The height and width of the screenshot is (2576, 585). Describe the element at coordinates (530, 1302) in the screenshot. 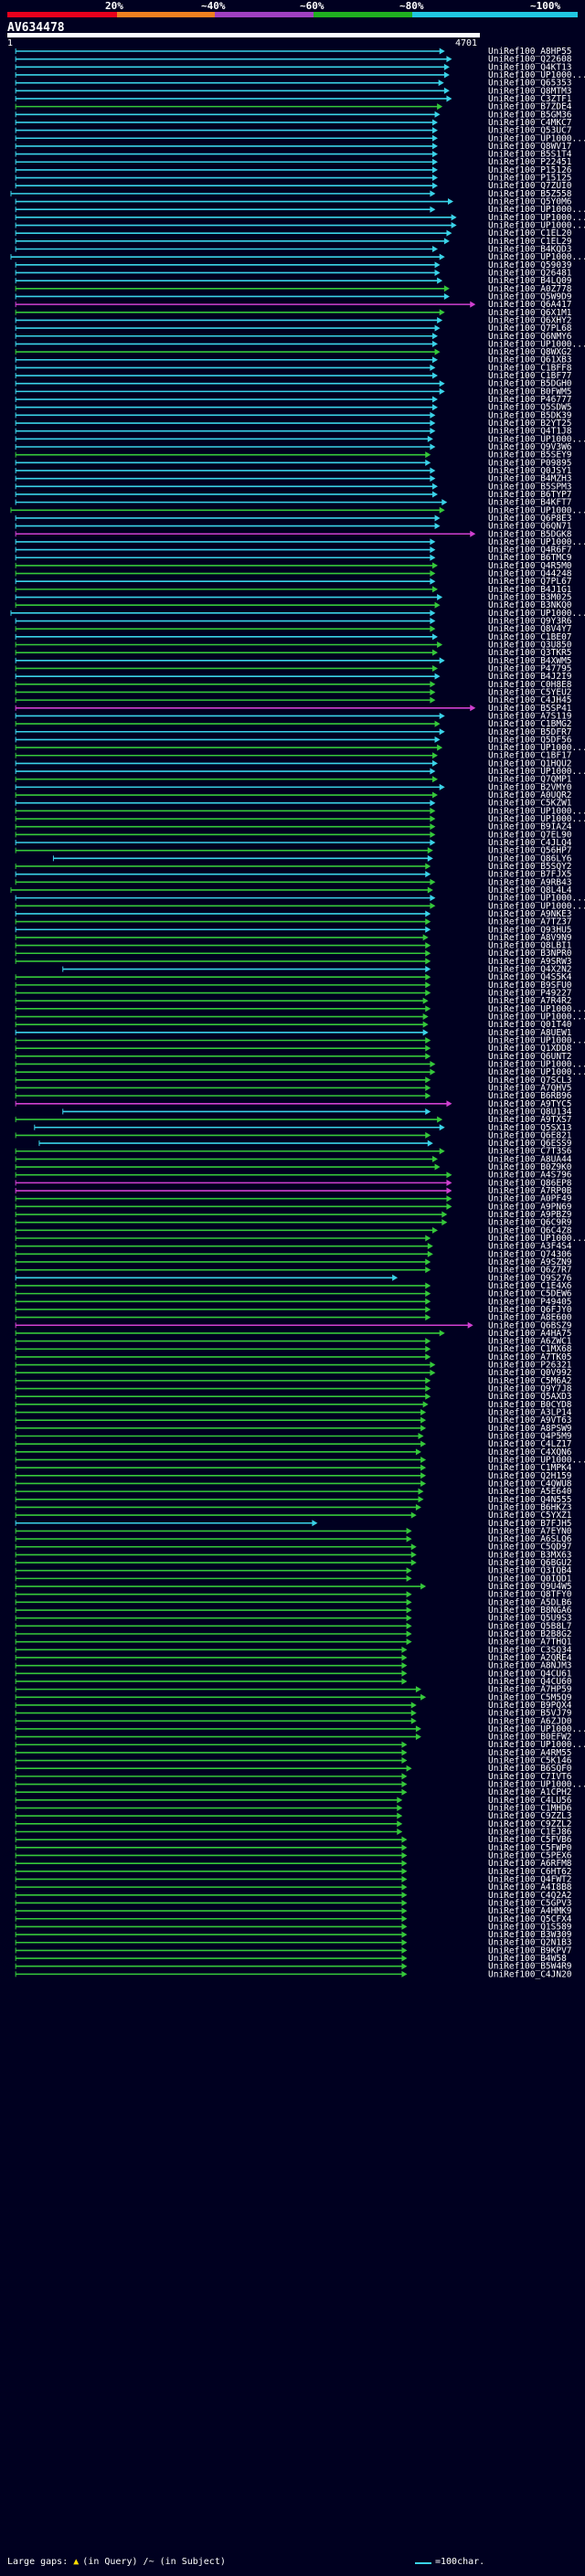

I see `hit-label: UniRef100_P49405` at that location.